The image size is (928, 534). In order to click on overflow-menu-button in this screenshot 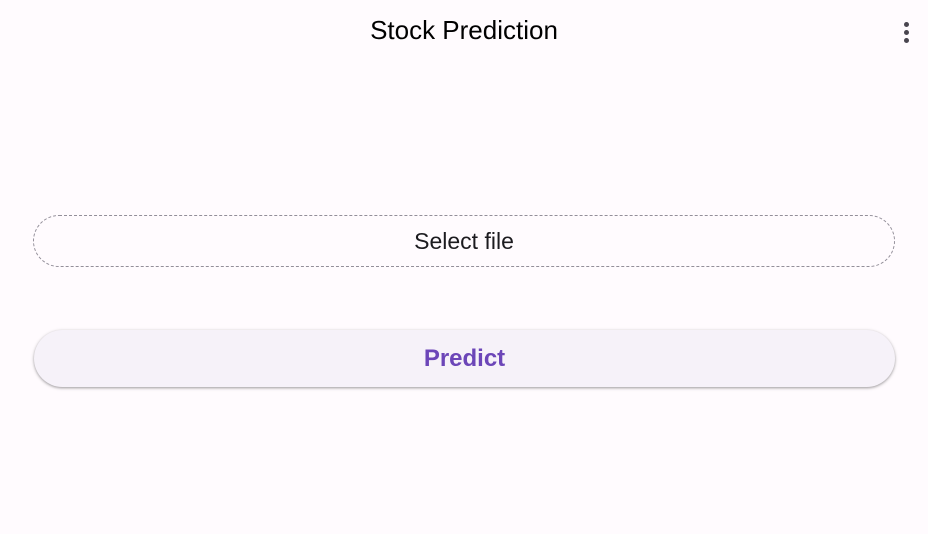, I will do `click(906, 32)`.